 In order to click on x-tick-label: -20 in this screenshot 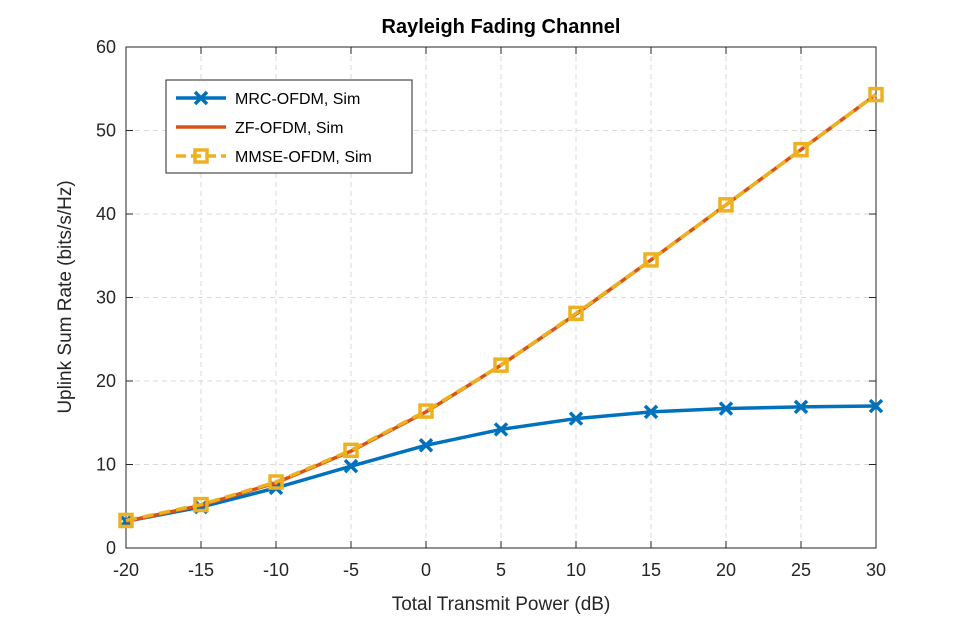, I will do `click(126, 570)`.